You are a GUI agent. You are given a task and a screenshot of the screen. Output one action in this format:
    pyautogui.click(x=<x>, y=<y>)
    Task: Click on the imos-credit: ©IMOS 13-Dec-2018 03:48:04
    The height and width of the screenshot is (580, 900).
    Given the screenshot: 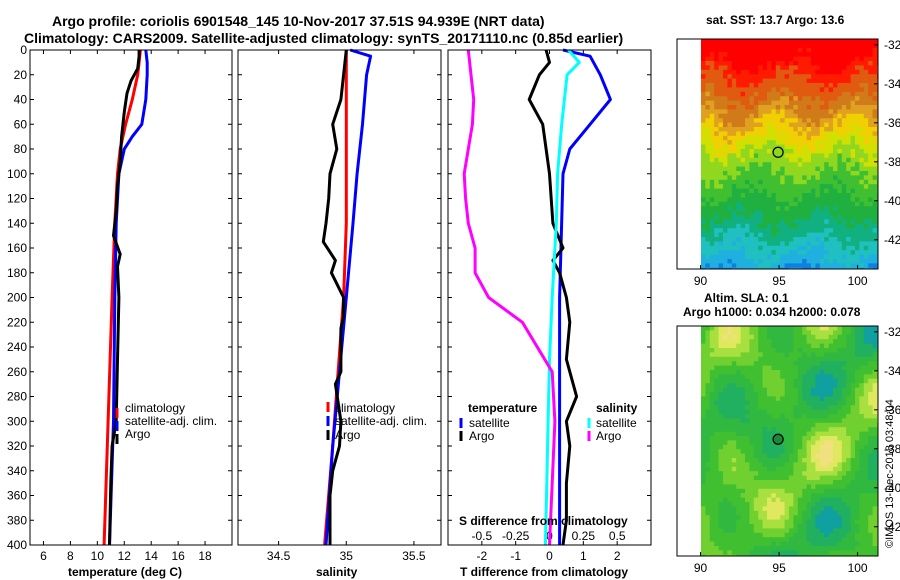 What is the action you would take?
    pyautogui.click(x=890, y=473)
    